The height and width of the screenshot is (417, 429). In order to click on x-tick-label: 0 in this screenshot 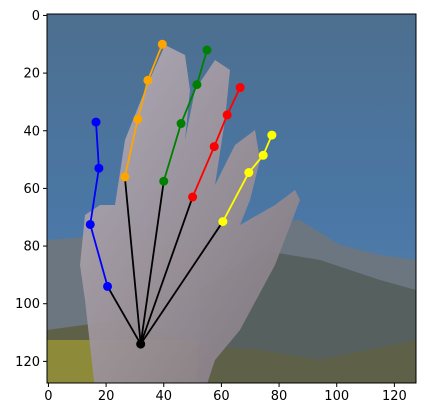, I will do `click(48, 396)`.